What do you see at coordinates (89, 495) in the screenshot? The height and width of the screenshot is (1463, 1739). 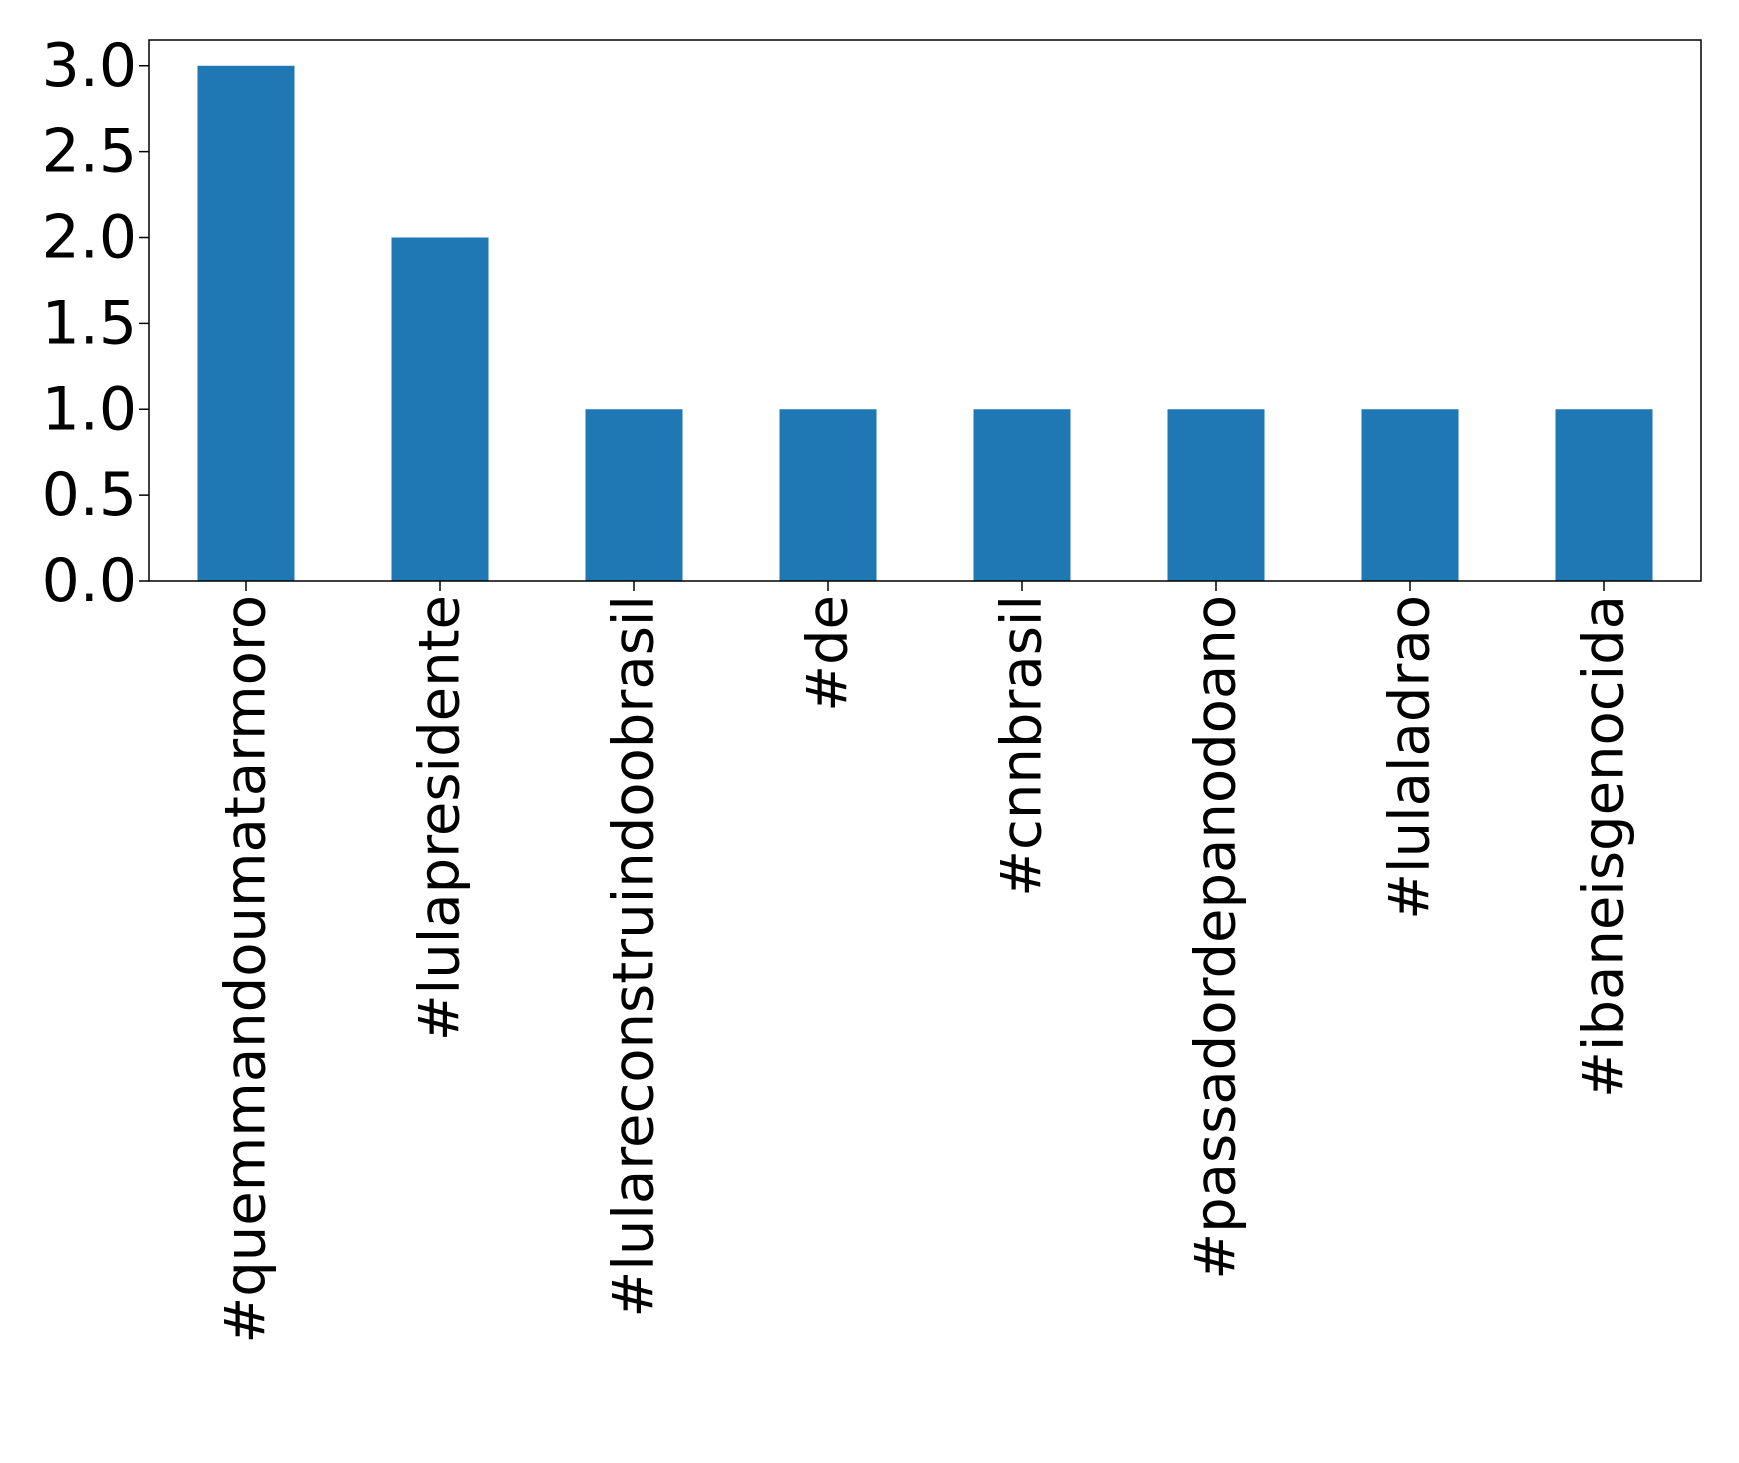 I see `y-tick-label: 0.5` at bounding box center [89, 495].